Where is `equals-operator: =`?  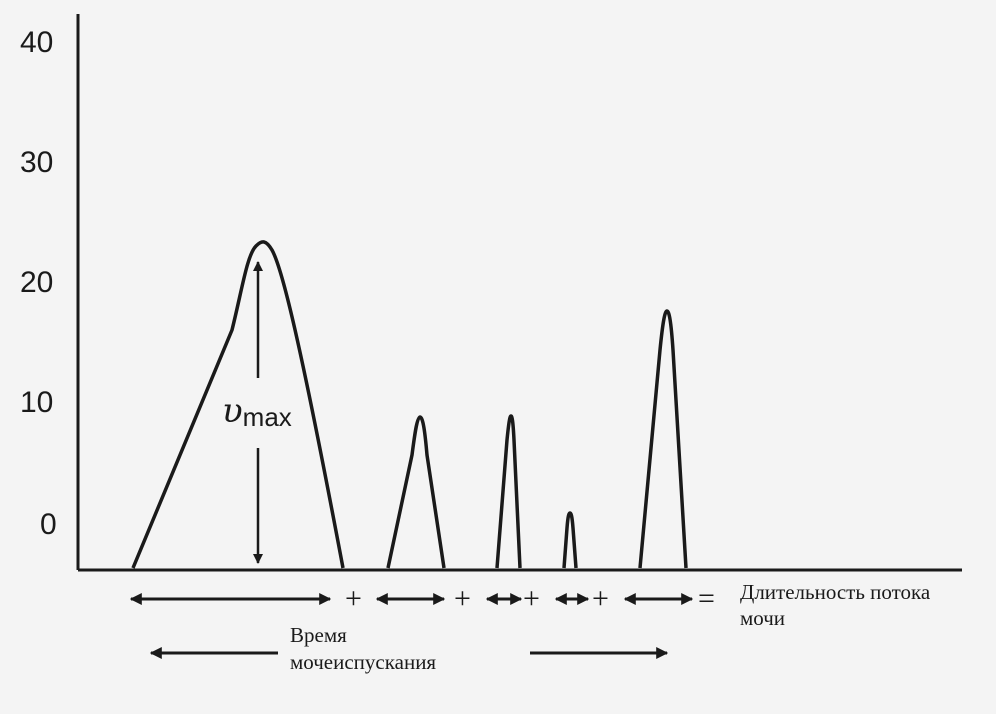 equals-operator: = is located at coordinates (706, 598).